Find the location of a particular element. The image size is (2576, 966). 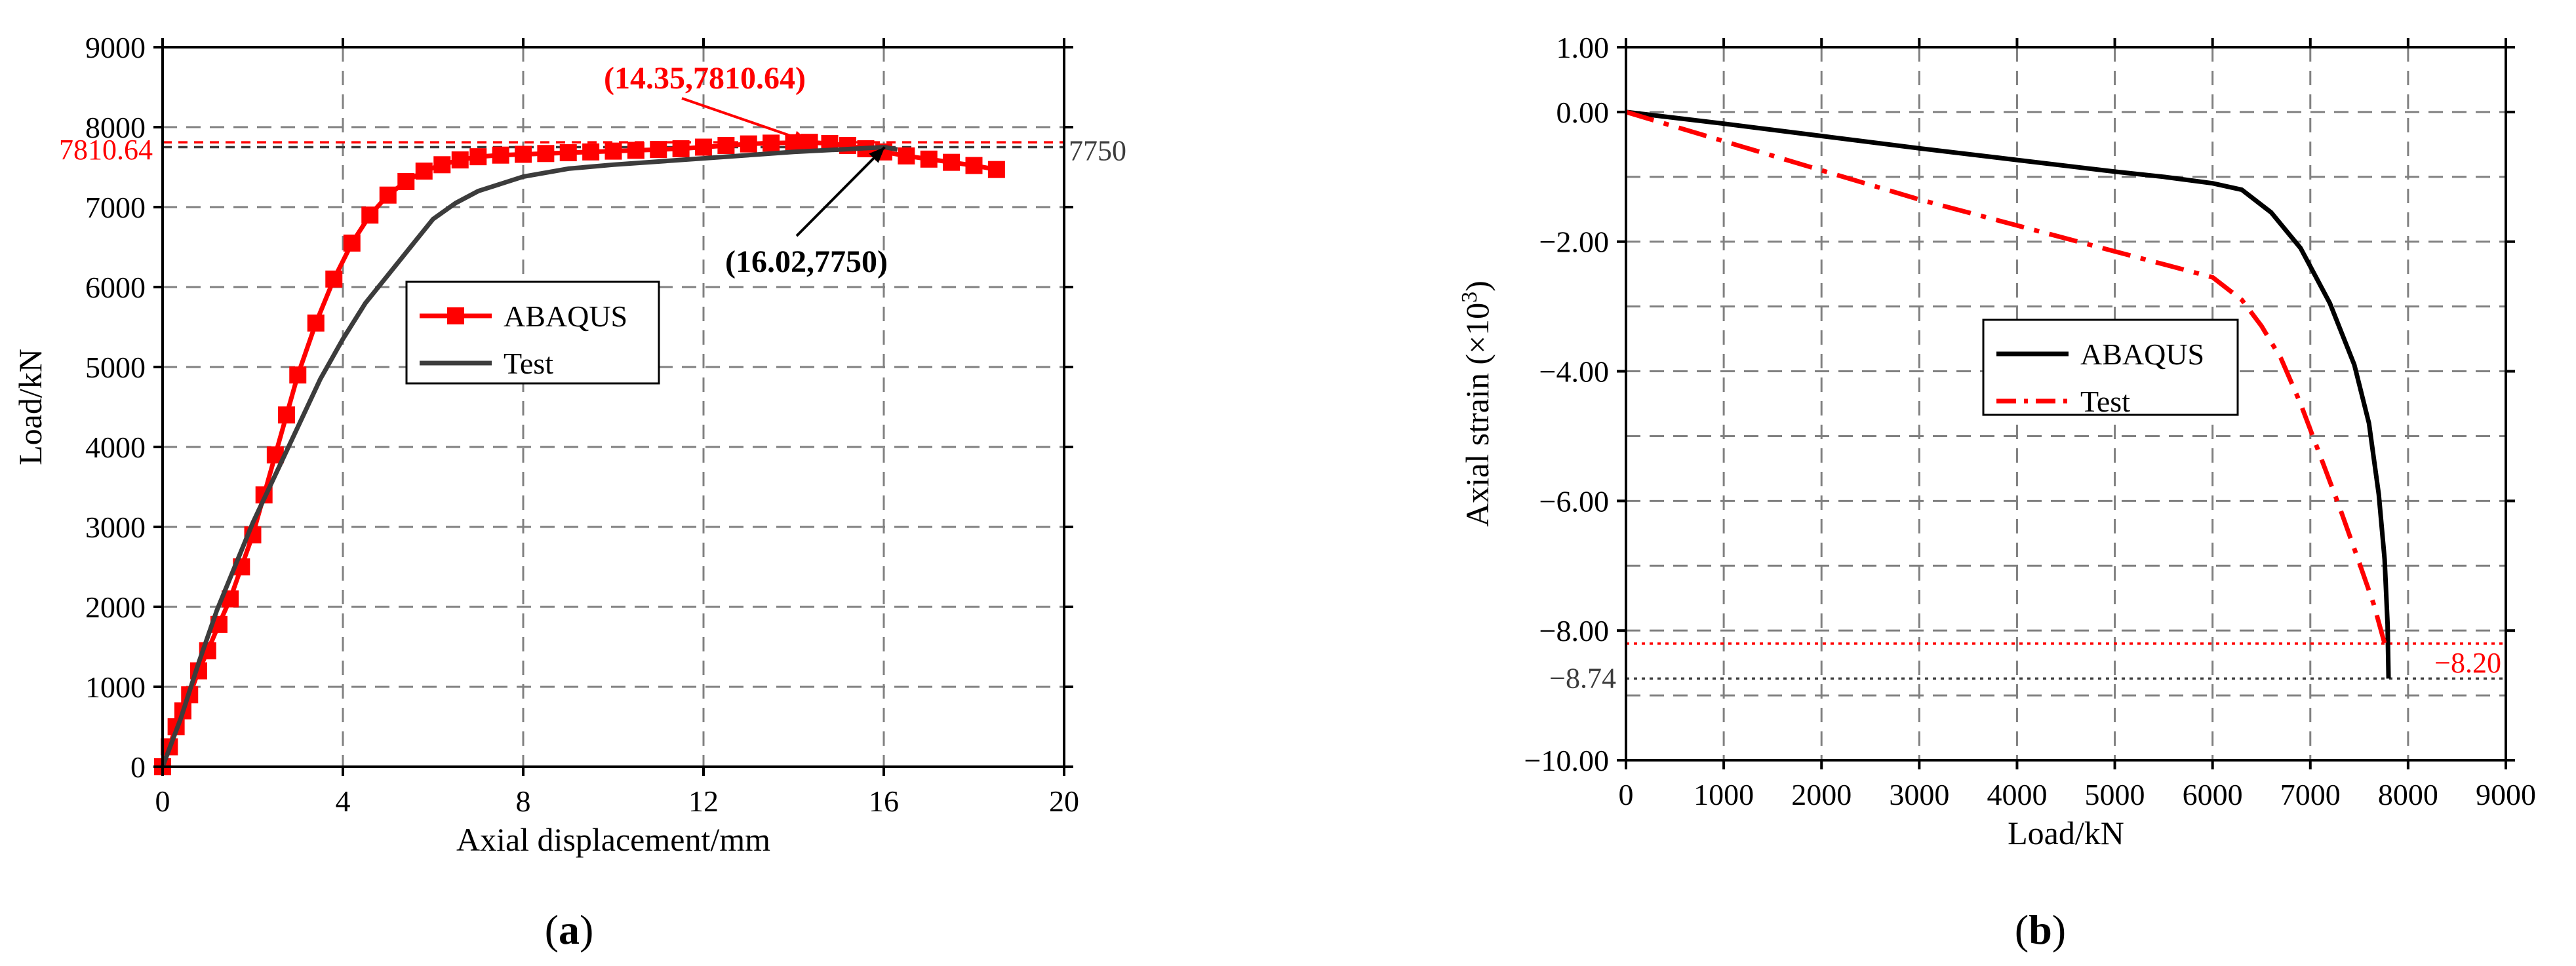

panel-b-label-close: ) is located at coordinates (2059, 929).